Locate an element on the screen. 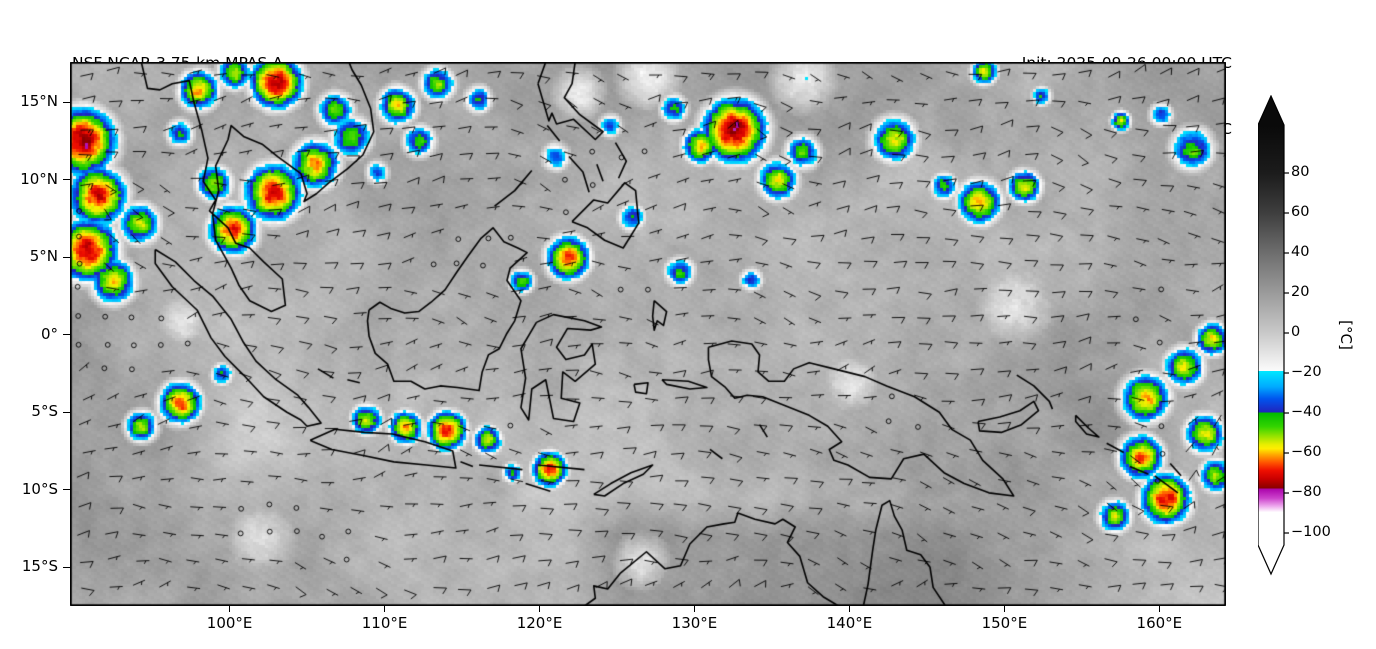  colorbar: [°C] 80 60 40 20 0 −20 −40 −60 −80 −100 is located at coordinates (1315, 345).